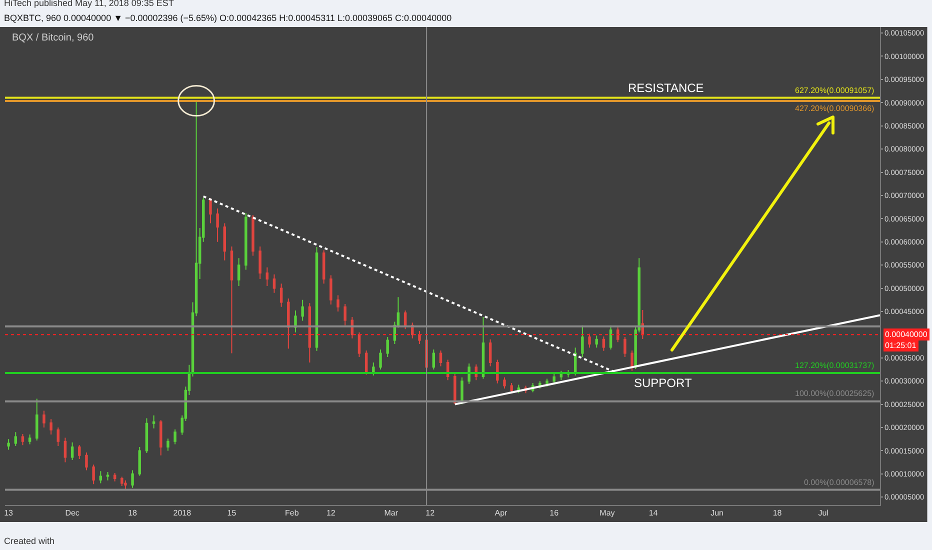 Image resolution: width=932 pixels, height=550 pixels. Describe the element at coordinates (29, 541) in the screenshot. I see `text: Created with` at that location.